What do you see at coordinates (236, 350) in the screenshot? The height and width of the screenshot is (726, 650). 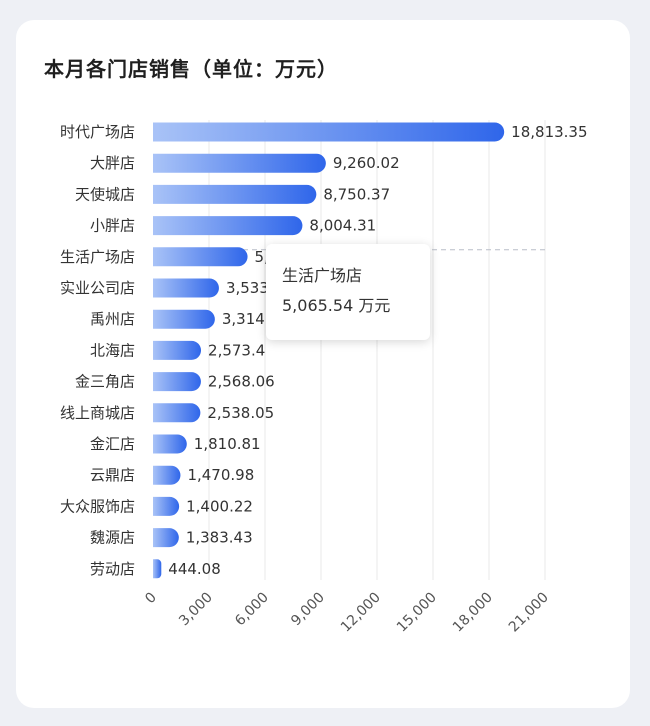 I see `value-label: 2,573.4` at bounding box center [236, 350].